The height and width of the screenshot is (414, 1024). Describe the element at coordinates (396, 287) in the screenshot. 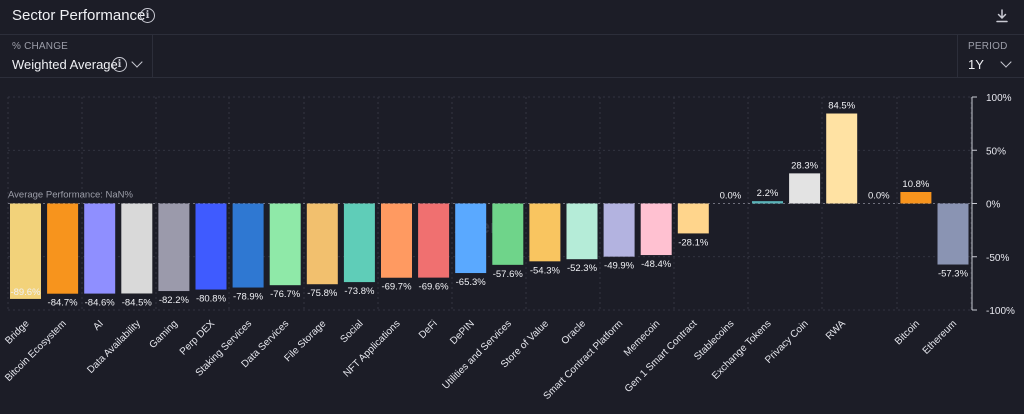

I see `data-label: -69.7%` at that location.